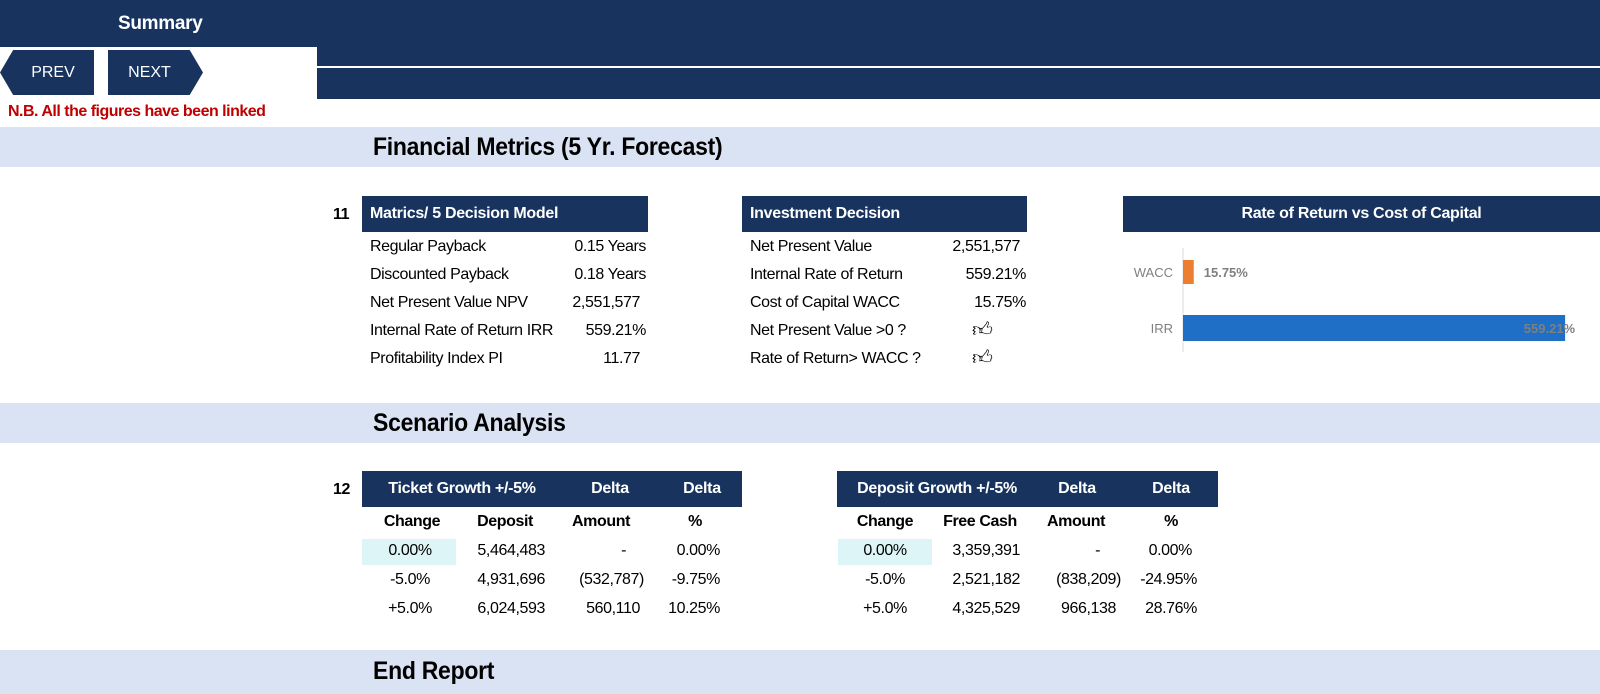 The height and width of the screenshot is (694, 1600). Describe the element at coordinates (436, 358) in the screenshot. I see `metrics-label: Profitability Index PI` at that location.